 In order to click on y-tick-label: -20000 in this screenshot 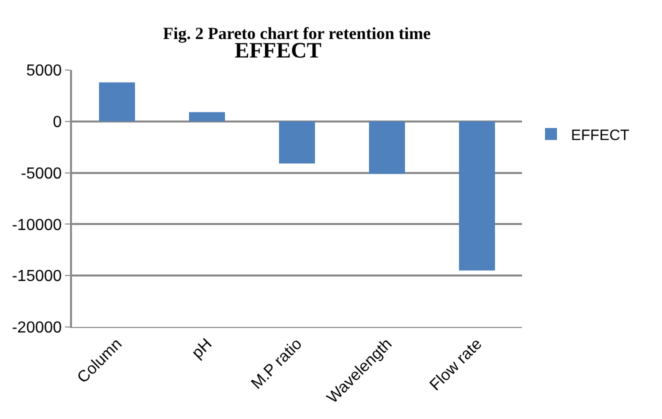, I will do `click(37, 328)`.